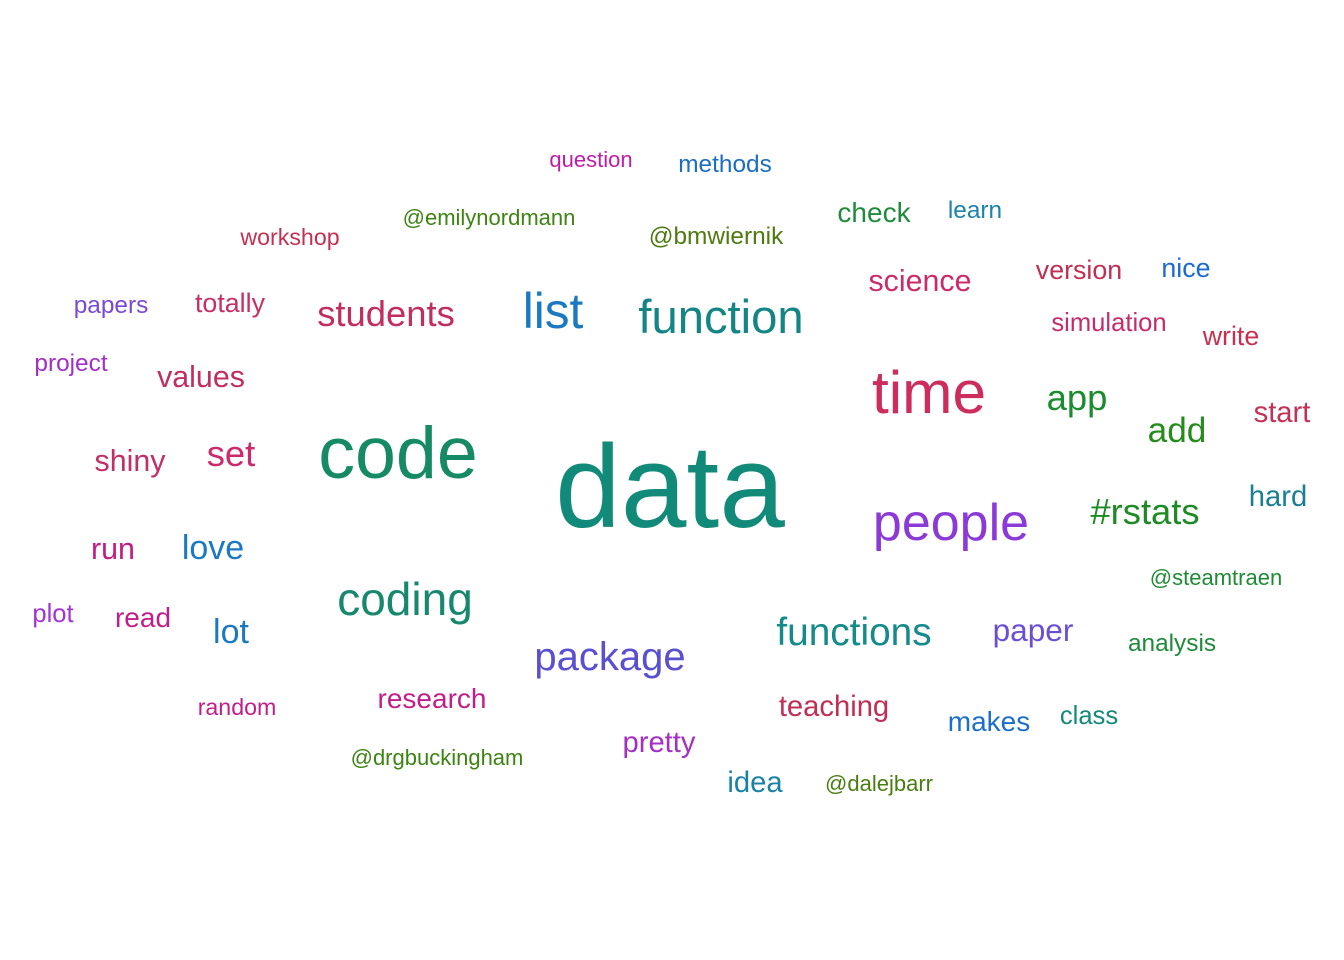 This screenshot has width=1344, height=960. I want to click on word-learn: learn, so click(975, 210).